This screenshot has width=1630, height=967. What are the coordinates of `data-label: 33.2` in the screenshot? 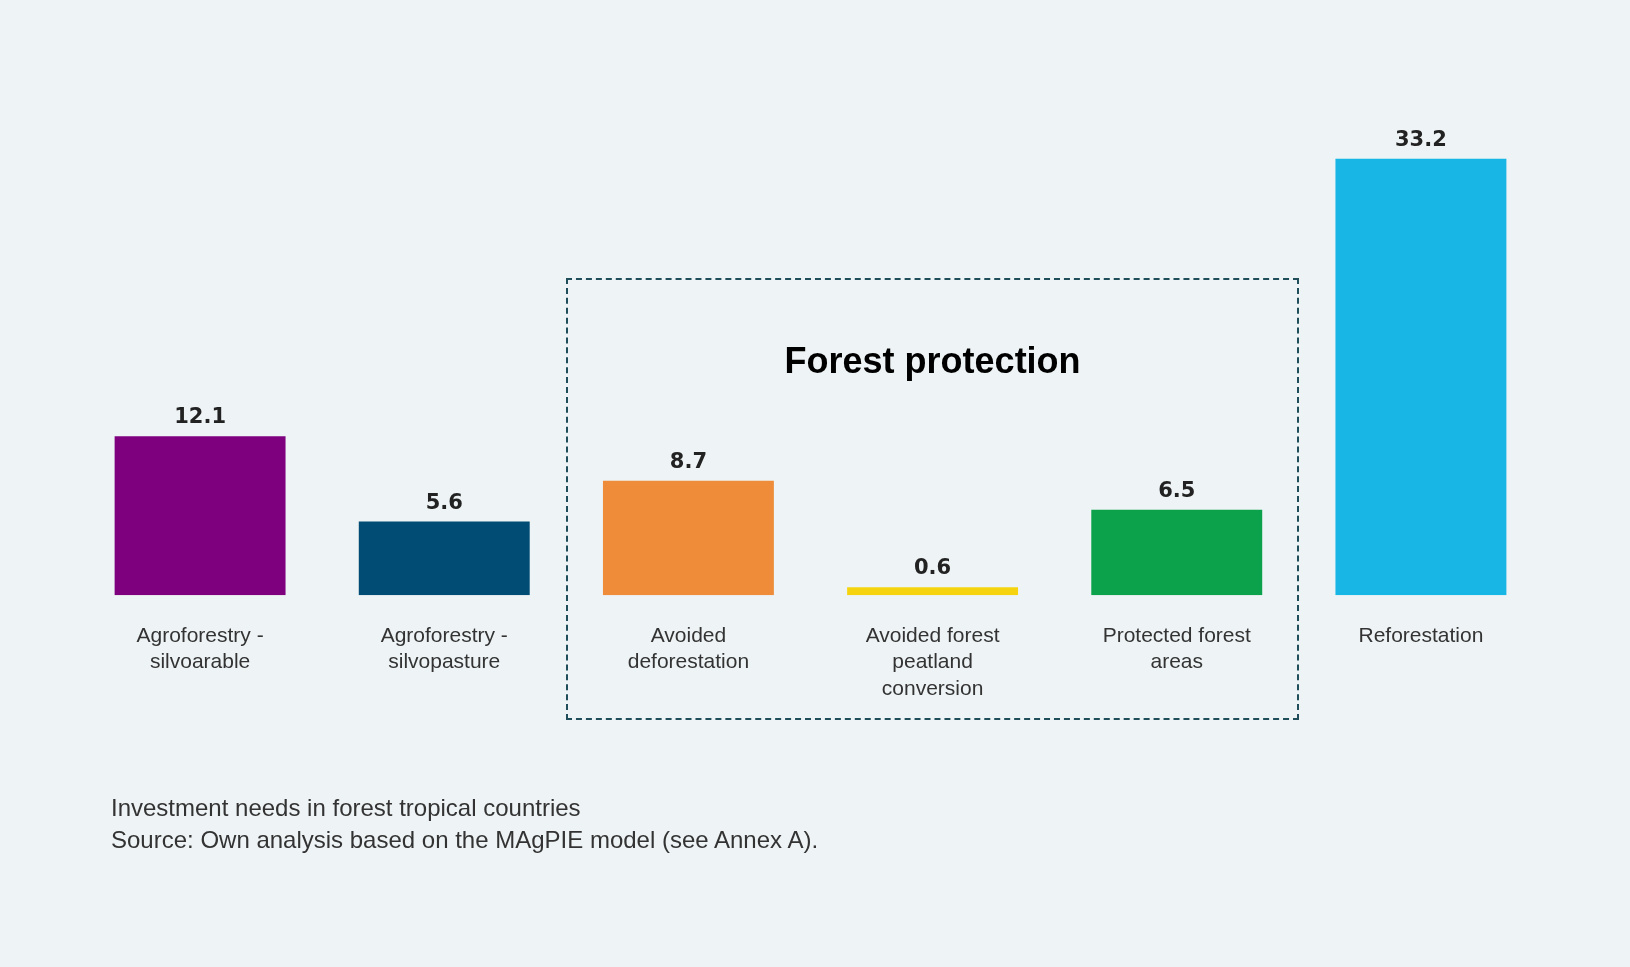 It's located at (1421, 138).